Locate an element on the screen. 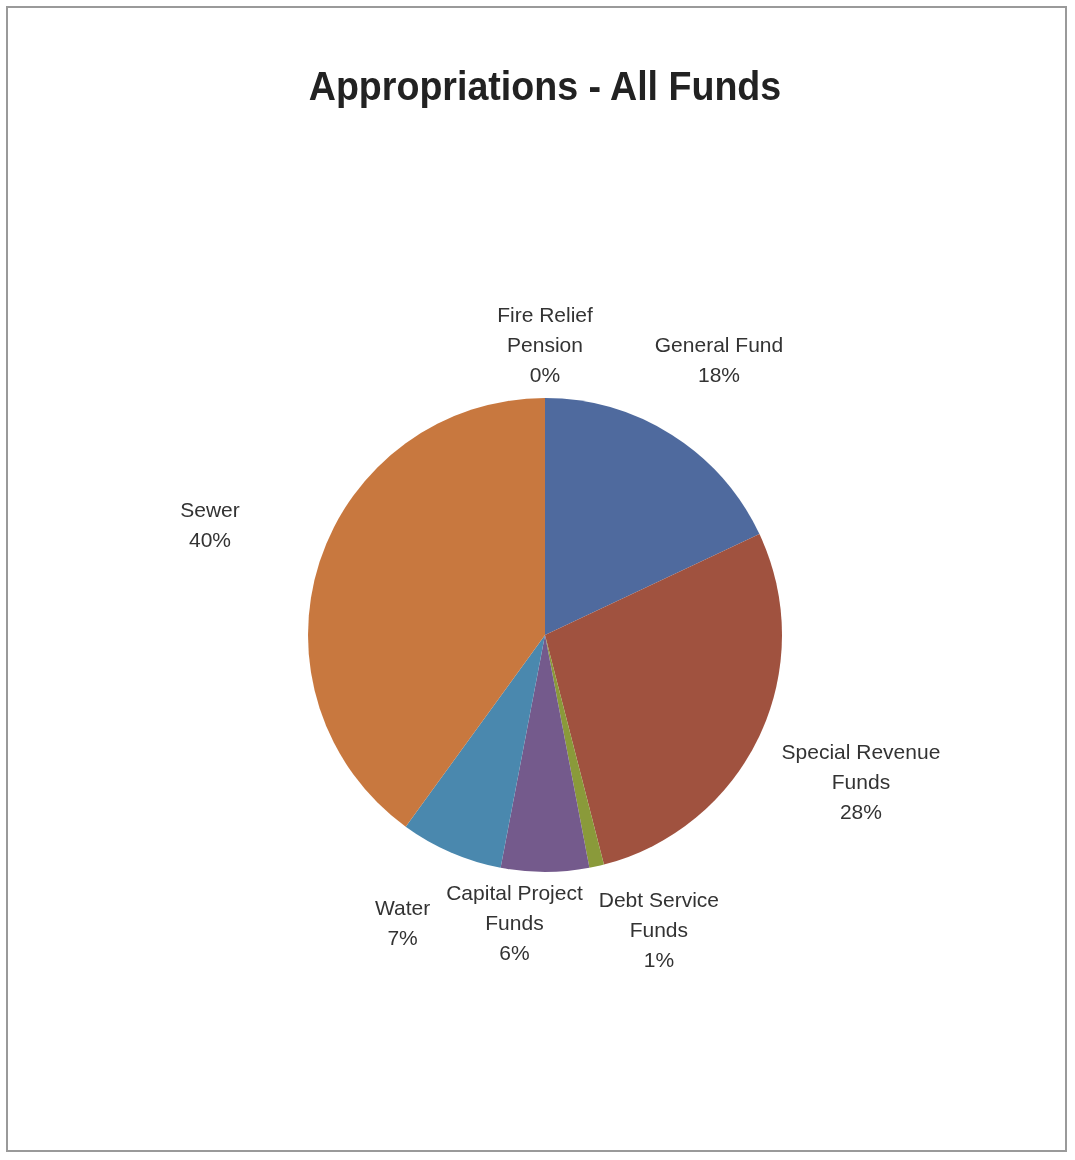  data-label: 28% is located at coordinates (860, 812).